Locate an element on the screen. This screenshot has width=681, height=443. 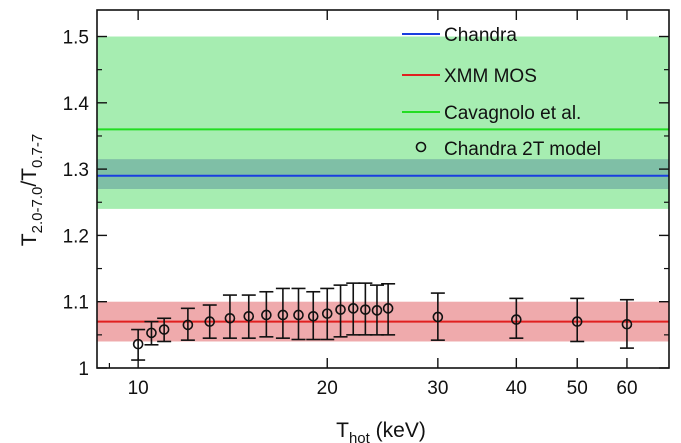
x-axis-title-main: T is located at coordinates (342, 430).